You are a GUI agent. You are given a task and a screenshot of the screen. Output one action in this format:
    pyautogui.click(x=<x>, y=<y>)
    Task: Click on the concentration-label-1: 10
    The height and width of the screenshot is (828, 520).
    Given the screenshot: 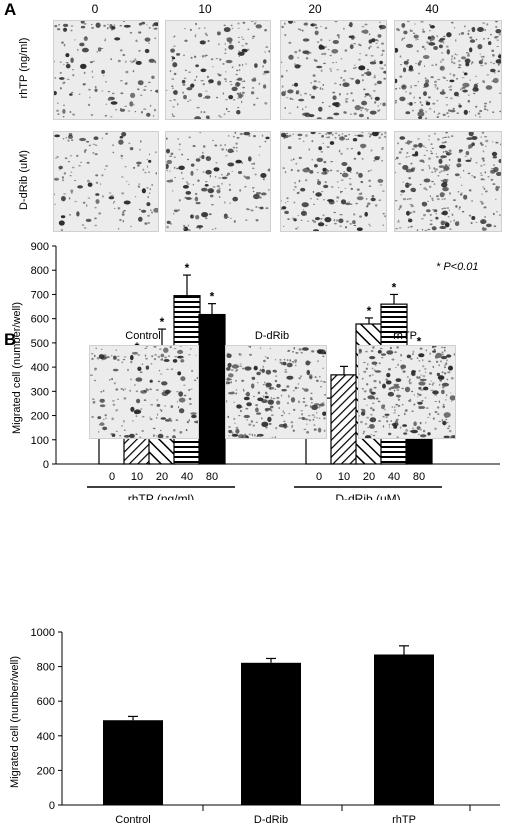 What is the action you would take?
    pyautogui.click(x=205, y=9)
    